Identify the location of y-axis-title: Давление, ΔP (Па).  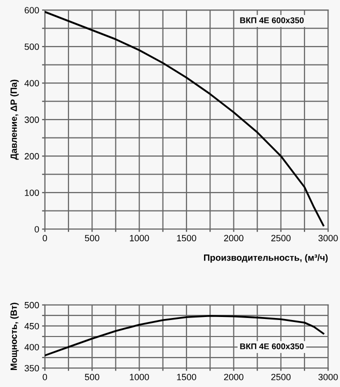
(14, 120).